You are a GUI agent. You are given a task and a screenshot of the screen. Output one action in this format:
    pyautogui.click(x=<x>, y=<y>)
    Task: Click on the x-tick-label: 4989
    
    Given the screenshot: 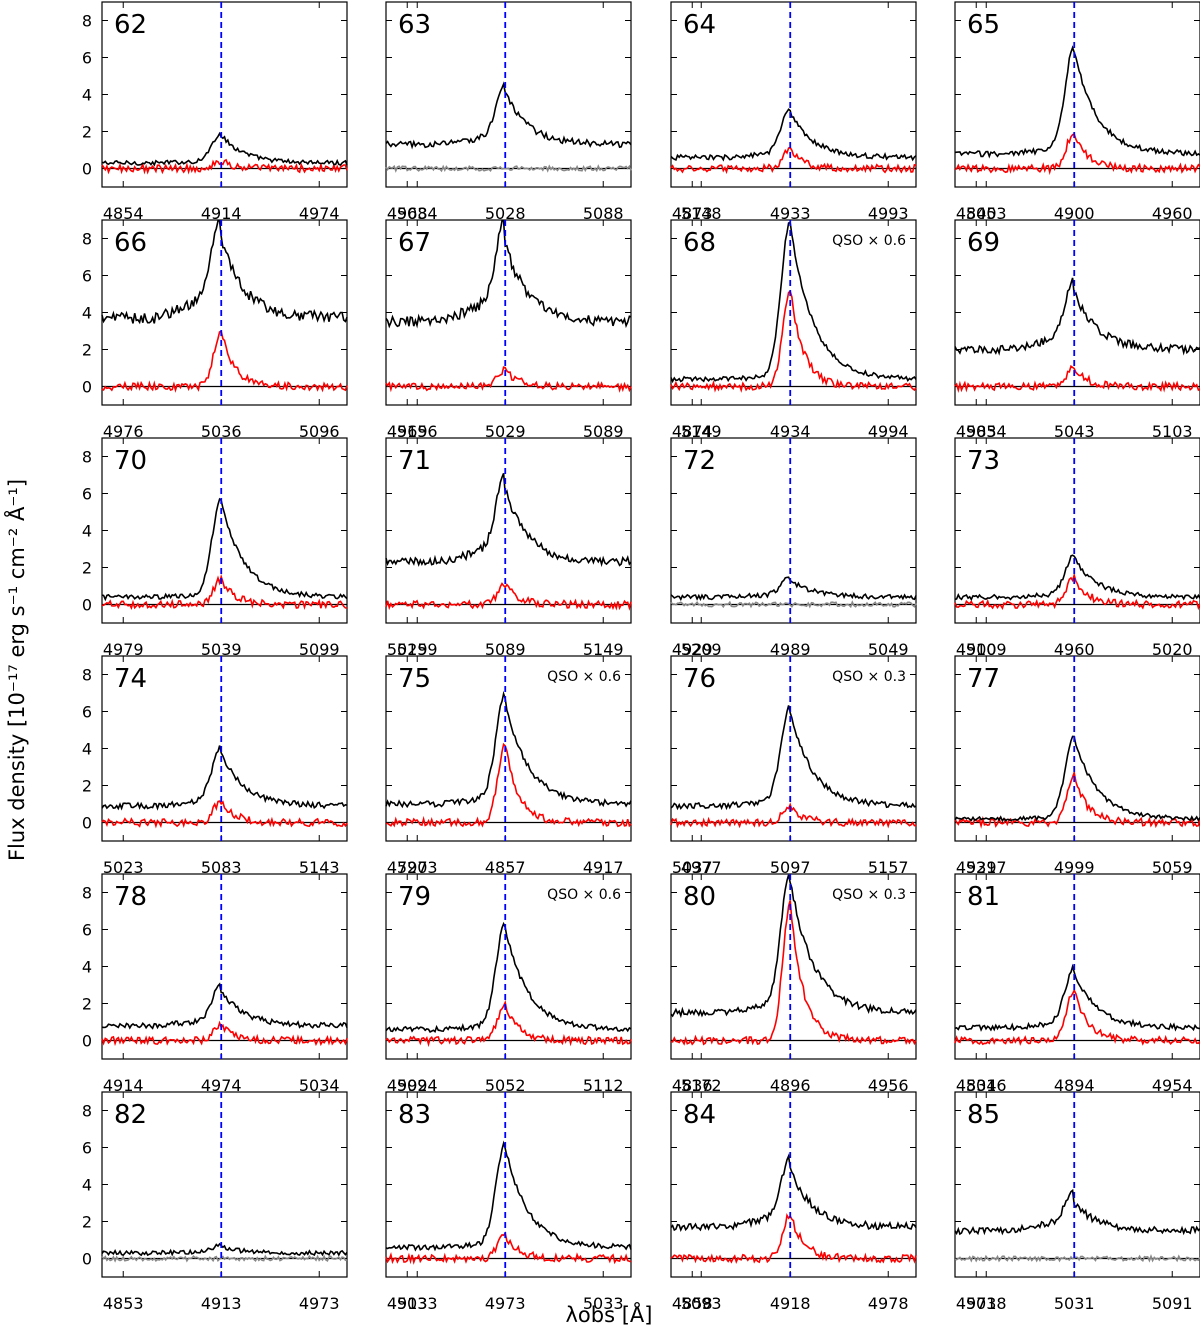 What is the action you would take?
    pyautogui.click(x=790, y=649)
    